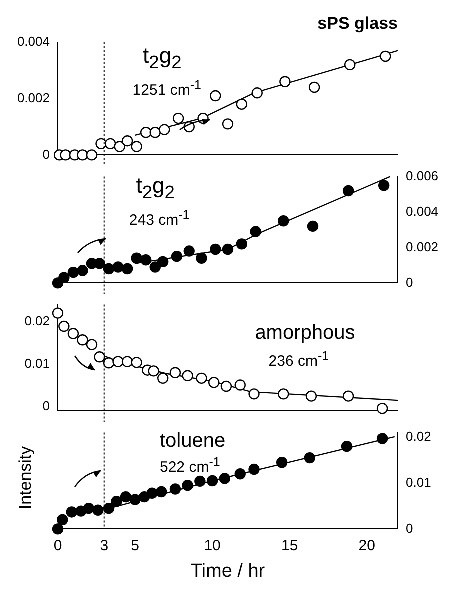  I want to click on y2-tick-label: 0.004, so click(422, 211).